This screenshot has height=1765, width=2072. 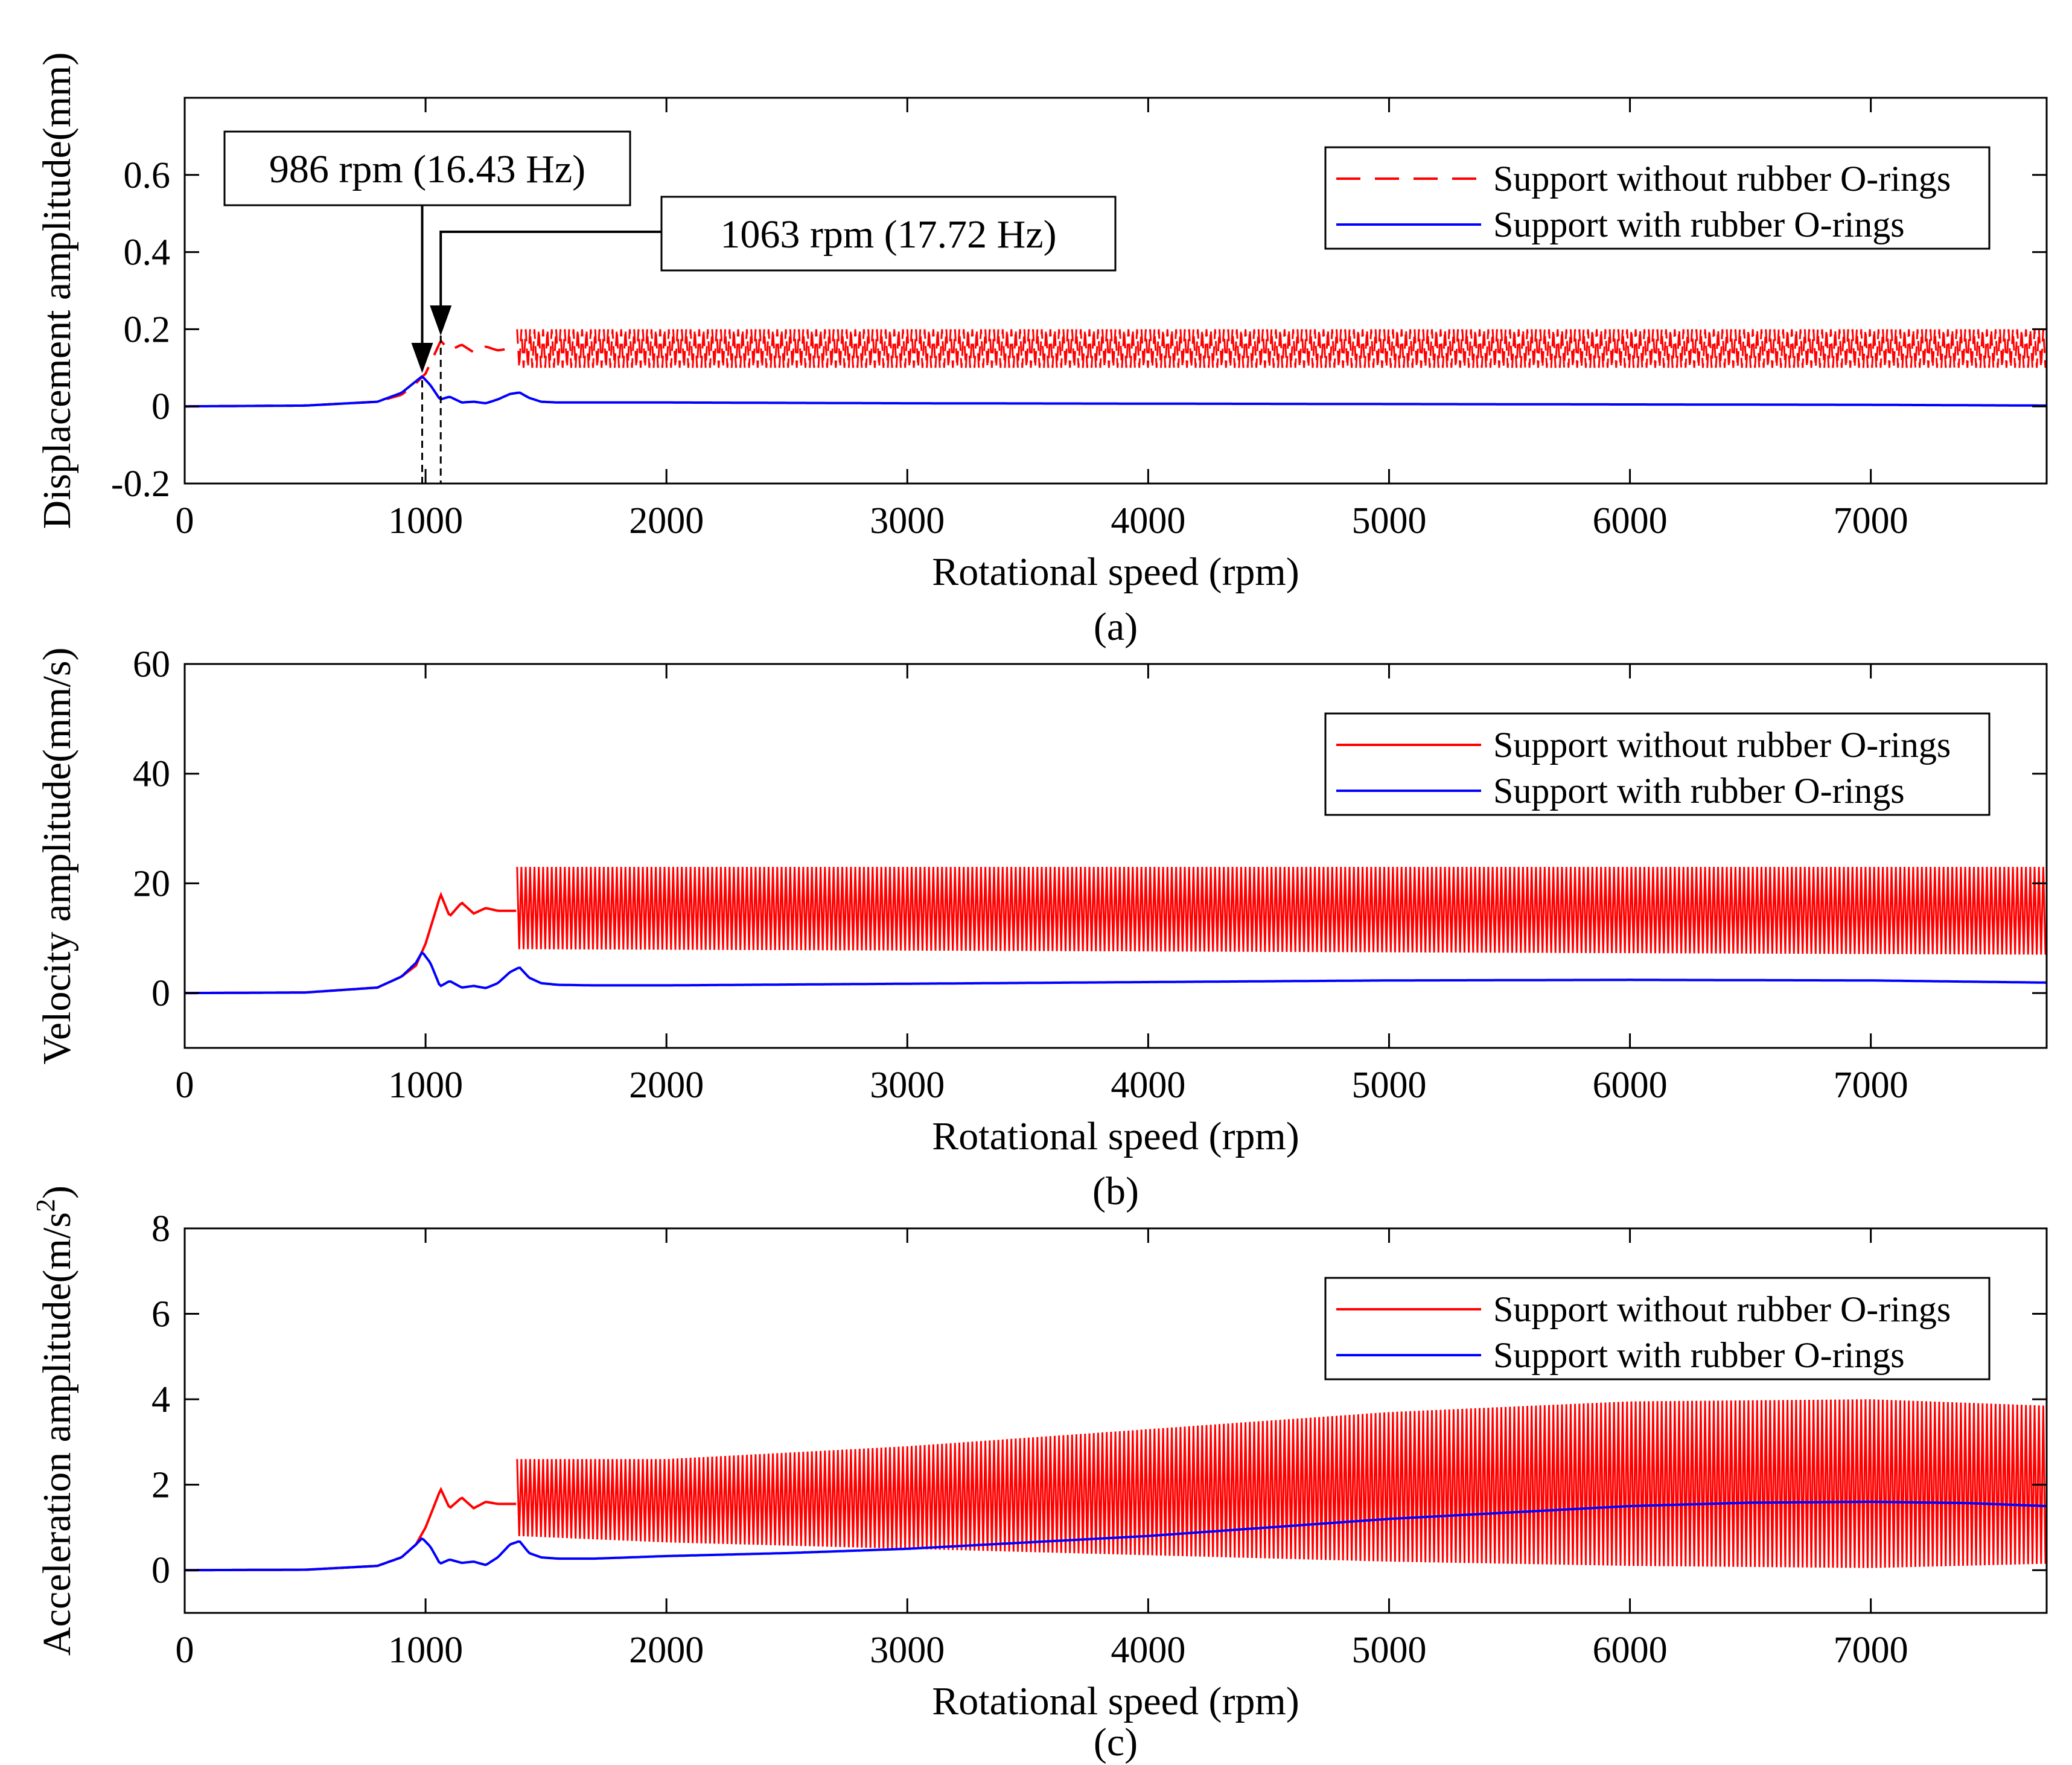 What do you see at coordinates (670, 307) in the screenshot?
I see `panel-a-annotations: 986 rpm (16.43 Hz) 1063 rpm (17.72 Hz)` at bounding box center [670, 307].